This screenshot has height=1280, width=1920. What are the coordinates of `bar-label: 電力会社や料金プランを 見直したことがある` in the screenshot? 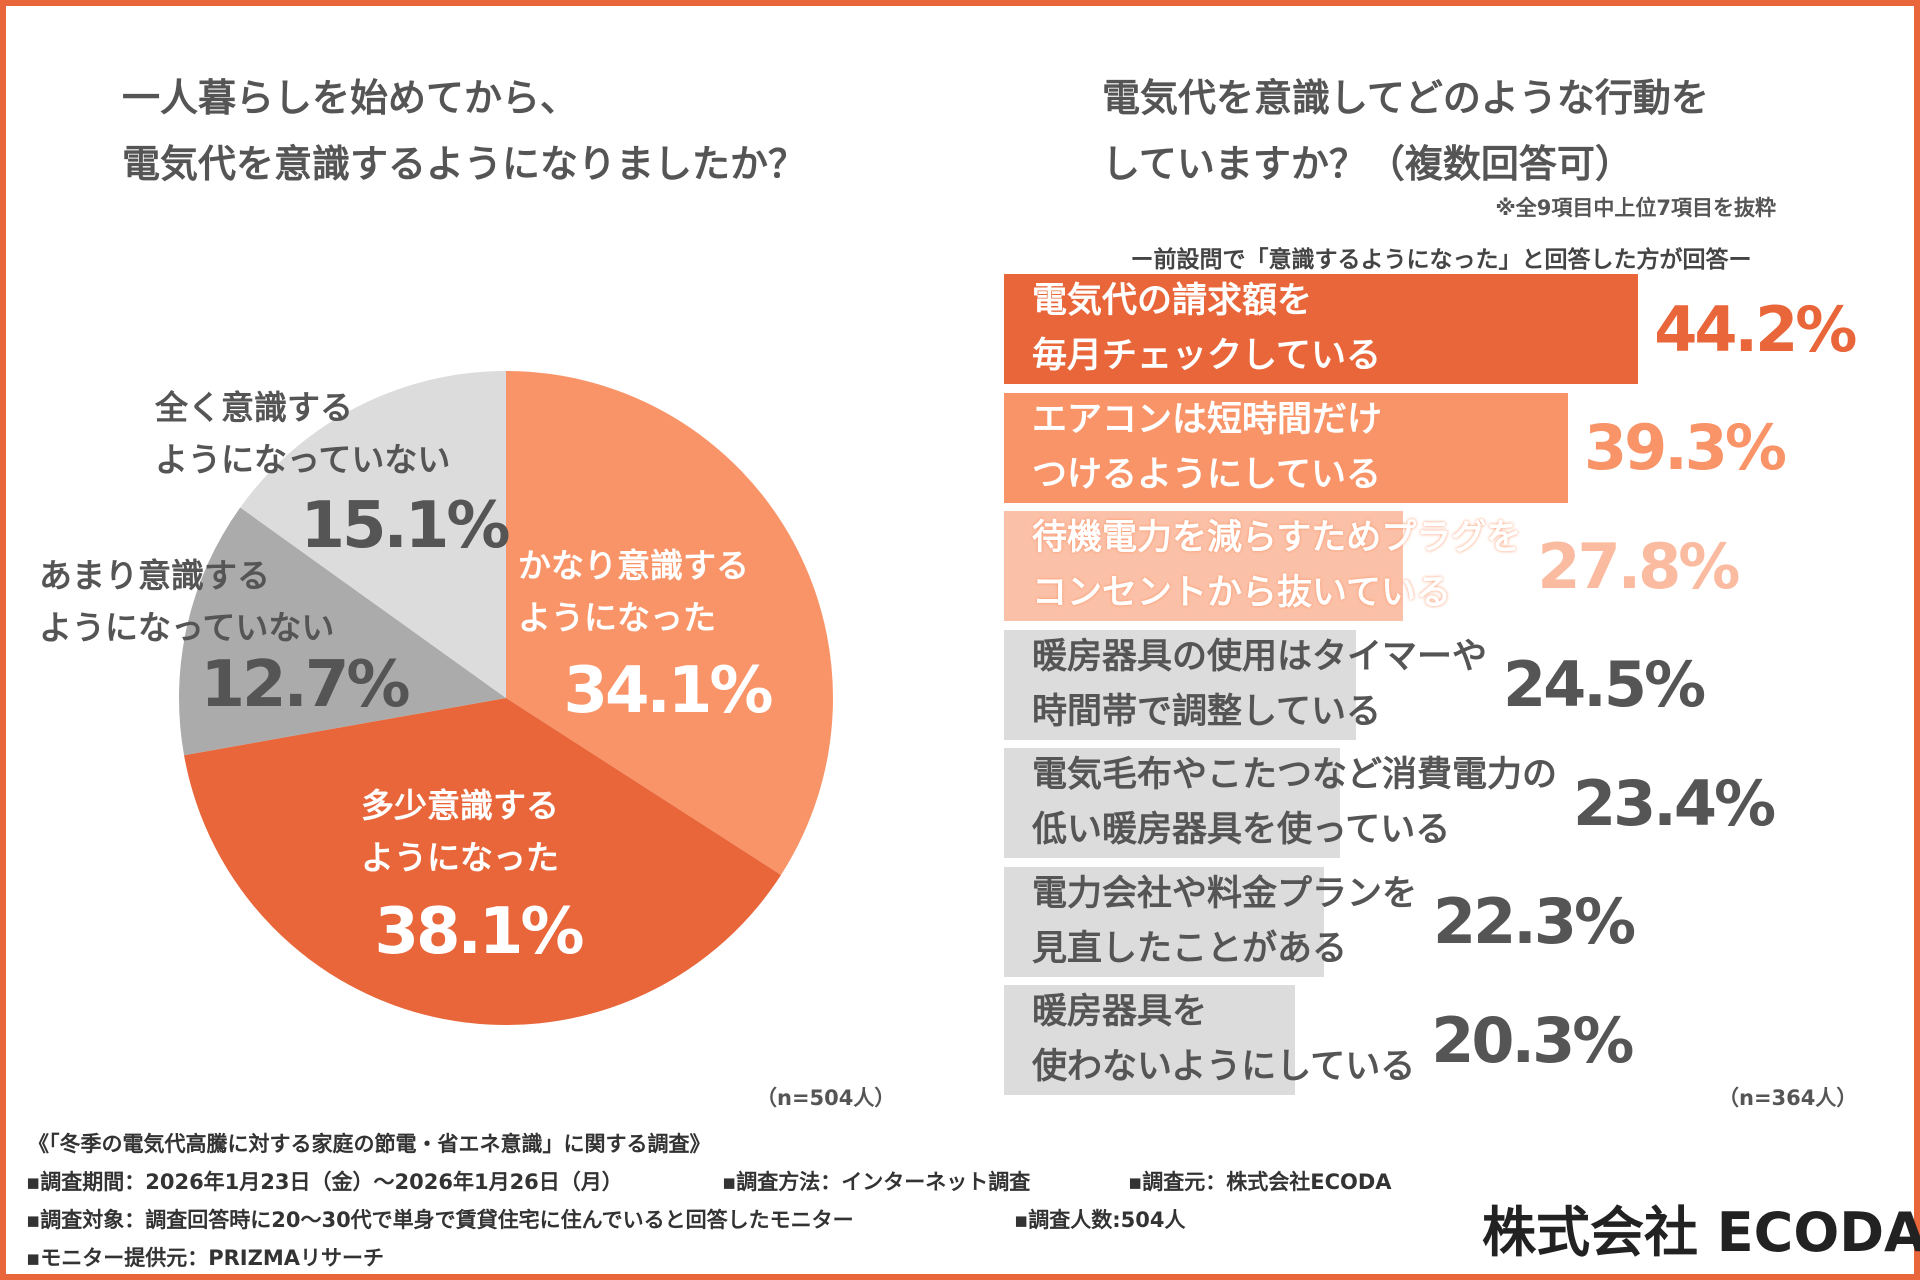 It's located at (1225, 921).